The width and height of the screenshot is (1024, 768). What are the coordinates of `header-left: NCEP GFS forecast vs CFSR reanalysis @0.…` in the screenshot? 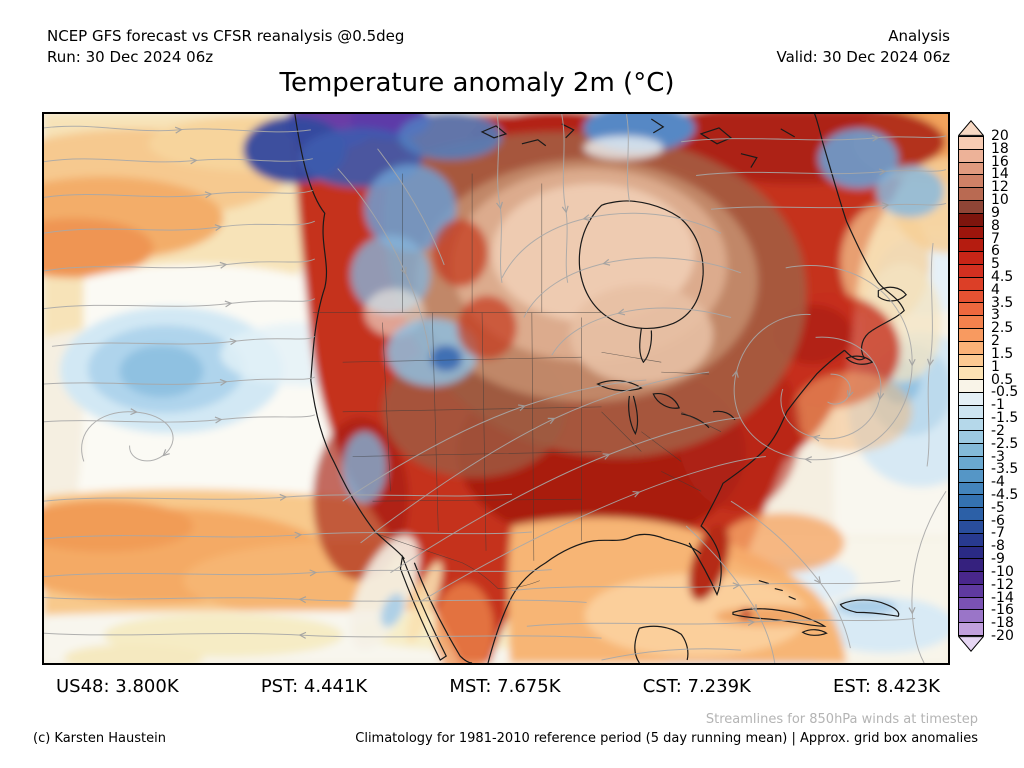 It's located at (225, 47).